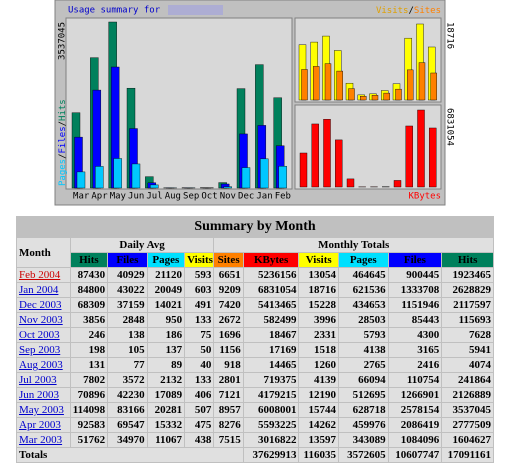 The height and width of the screenshot is (471, 512). Describe the element at coordinates (166, 290) in the screenshot. I see `value-cell: 20049` at that location.